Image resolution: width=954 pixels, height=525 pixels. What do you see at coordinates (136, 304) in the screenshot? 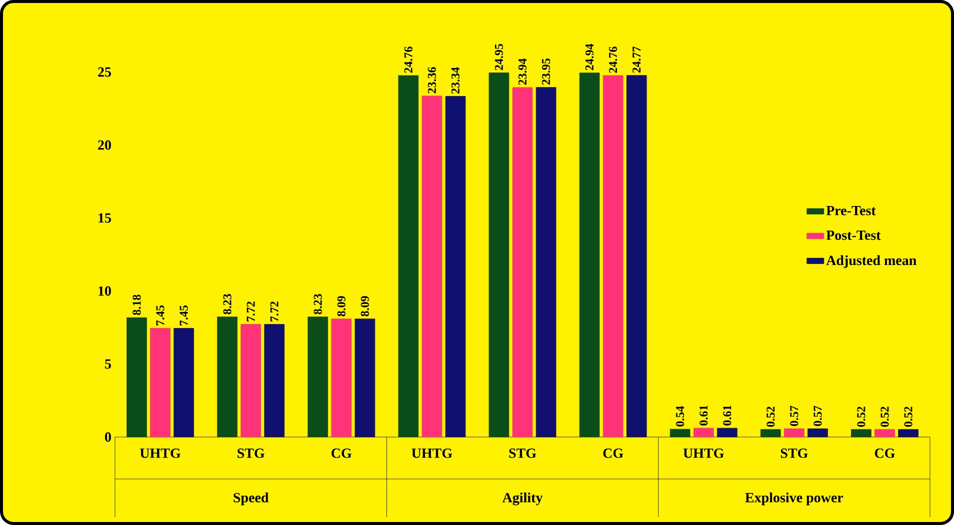
I see `data-label: 8.18` at bounding box center [136, 304].